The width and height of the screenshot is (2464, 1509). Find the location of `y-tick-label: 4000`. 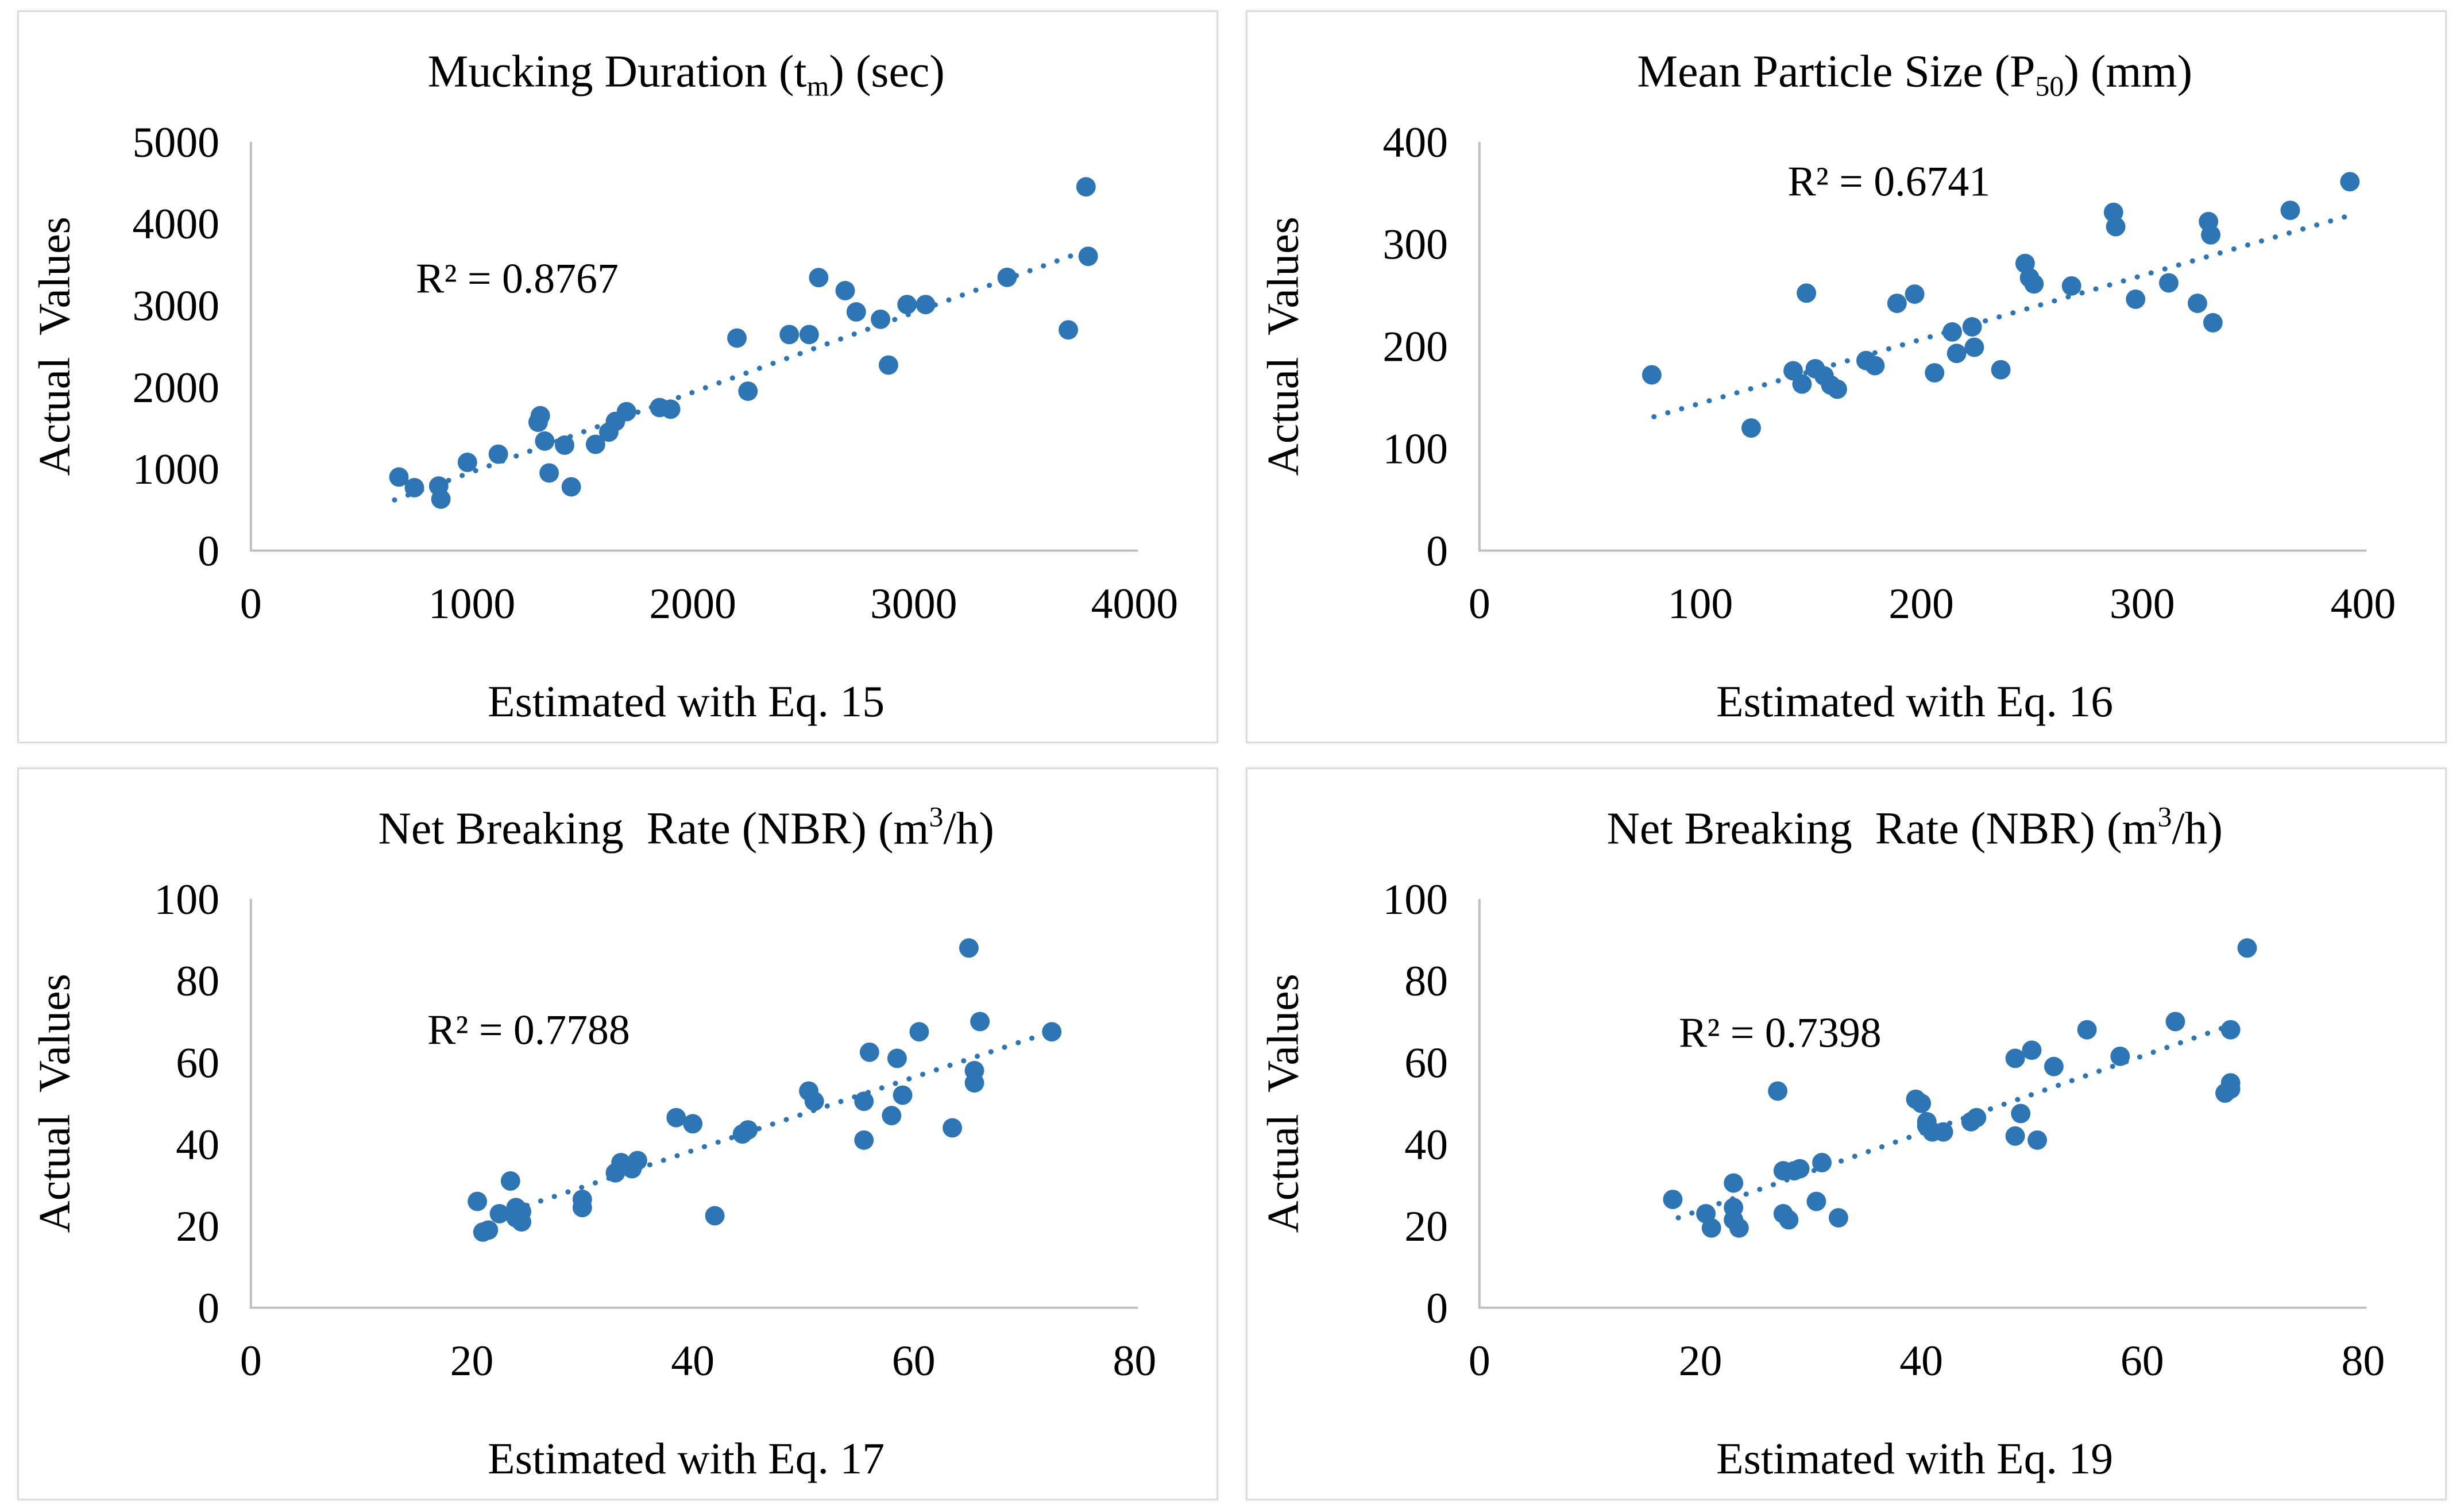

y-tick-label: 4000 is located at coordinates (175, 224).